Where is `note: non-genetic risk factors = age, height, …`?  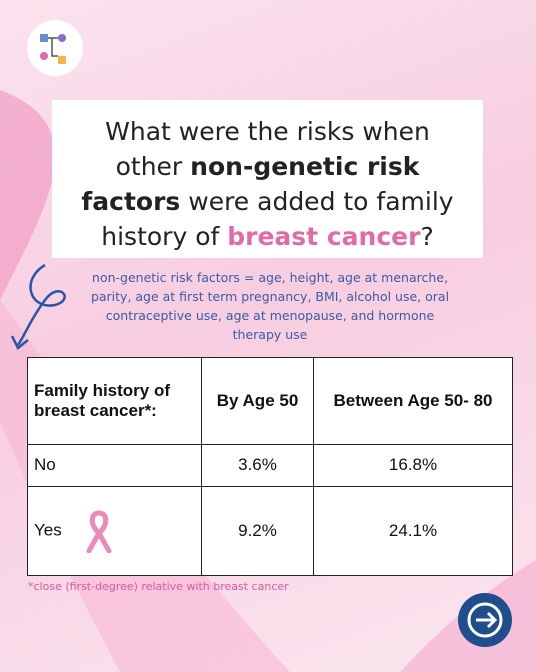
note: non-genetic risk factors = age, height, … is located at coordinates (270, 306).